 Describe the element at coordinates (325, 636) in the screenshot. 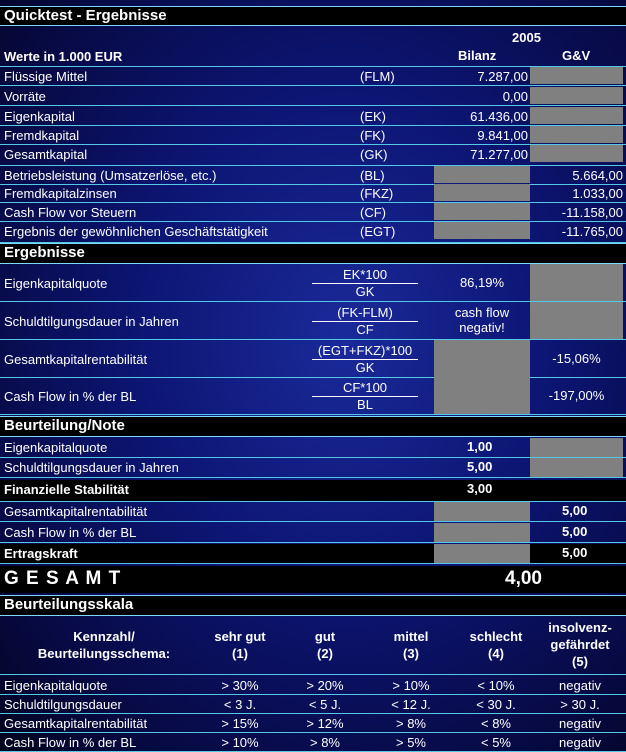

I see `skala-header-line: gut` at that location.